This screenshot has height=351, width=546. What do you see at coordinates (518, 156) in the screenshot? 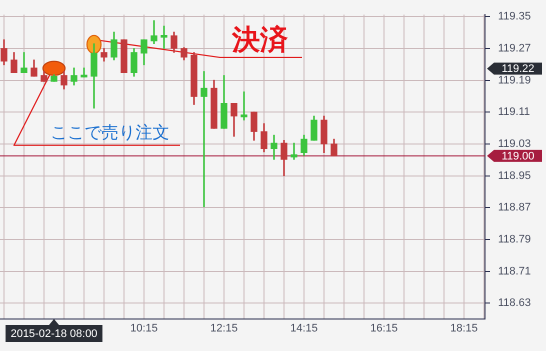
I see `ref-line-label: 119.00` at bounding box center [518, 156].